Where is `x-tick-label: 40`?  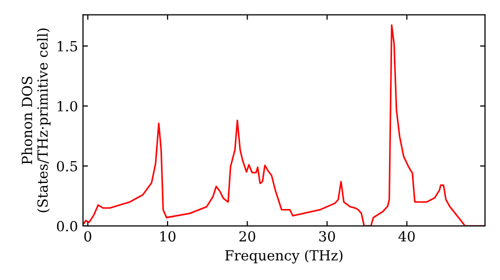
x-tick-label: 40 is located at coordinates (406, 236).